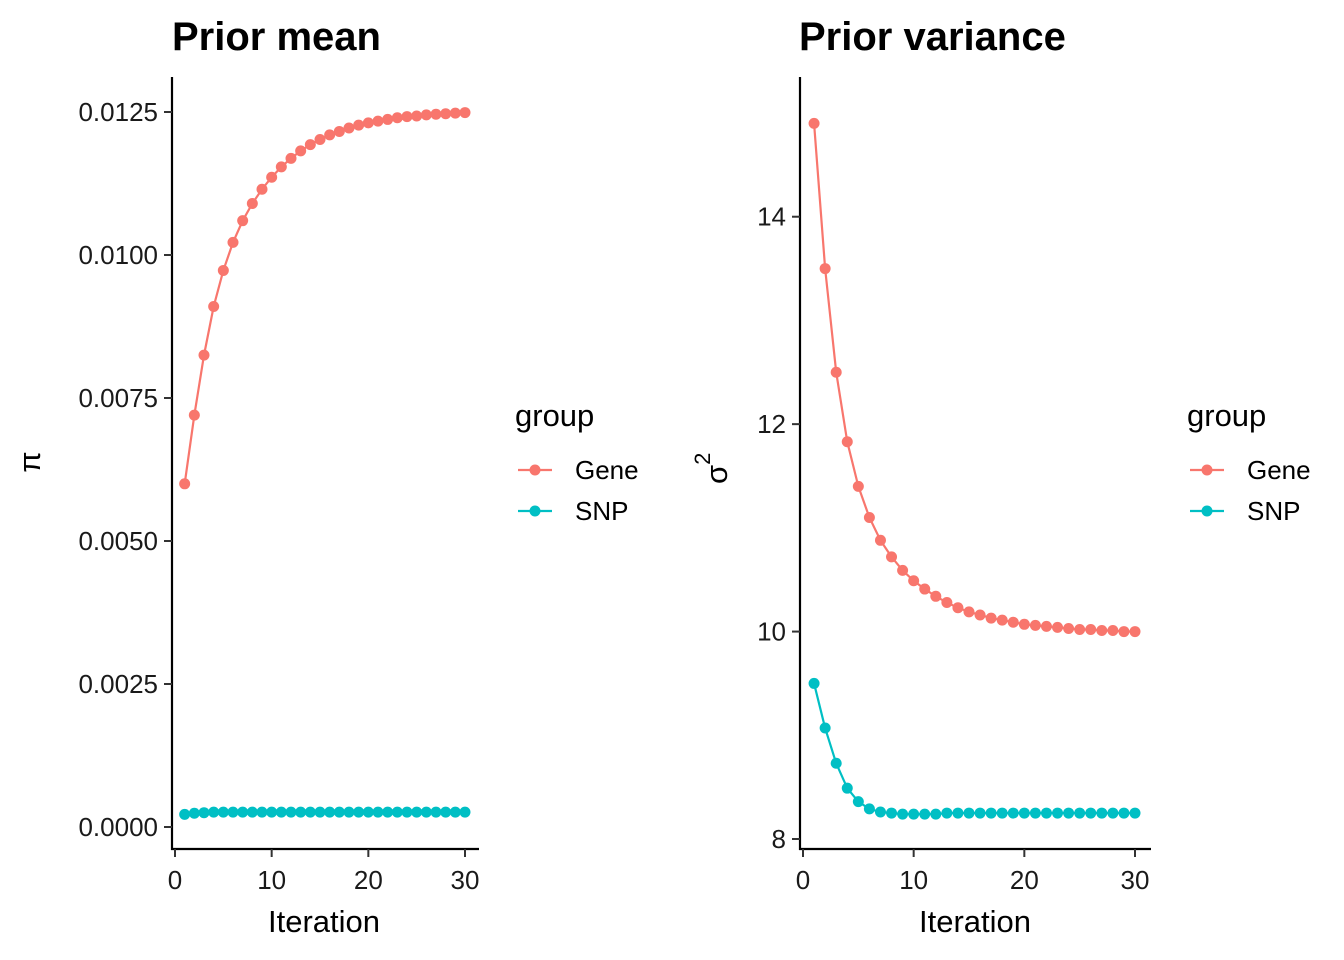  I want to click on x-axis-ticks: 0 10 20 30, so click(323, 872).